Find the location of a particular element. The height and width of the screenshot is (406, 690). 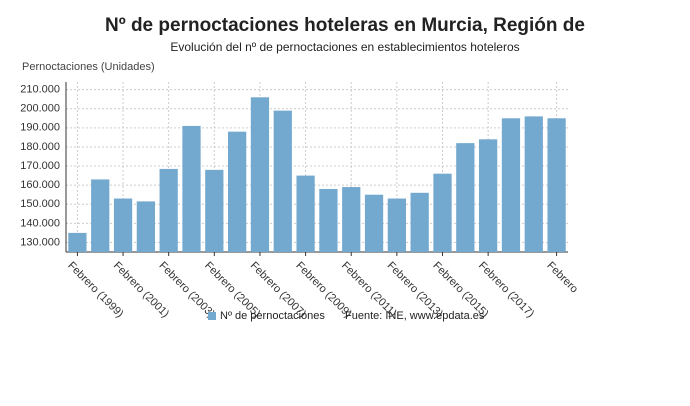

y-tick-label: 170.000 is located at coordinates (40, 166).